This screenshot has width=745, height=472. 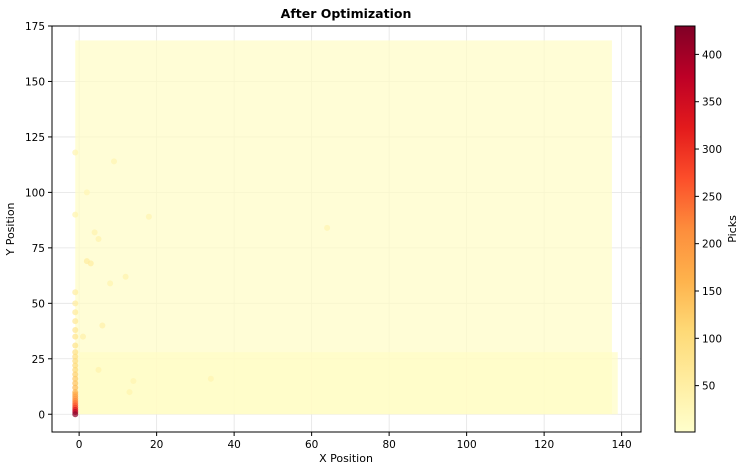 What do you see at coordinates (544, 445) in the screenshot?
I see `x-tick-label-6: 120` at bounding box center [544, 445].